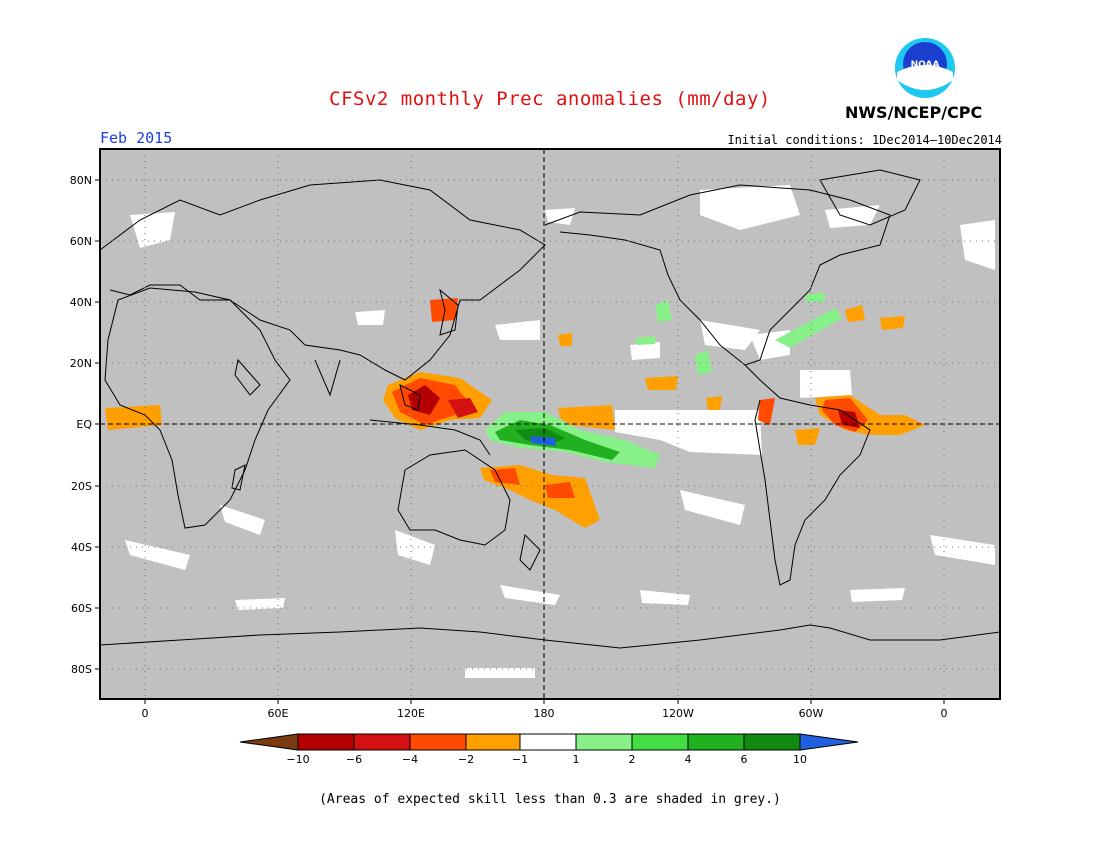  I want to click on colorbar-label: 2, so click(632, 759).